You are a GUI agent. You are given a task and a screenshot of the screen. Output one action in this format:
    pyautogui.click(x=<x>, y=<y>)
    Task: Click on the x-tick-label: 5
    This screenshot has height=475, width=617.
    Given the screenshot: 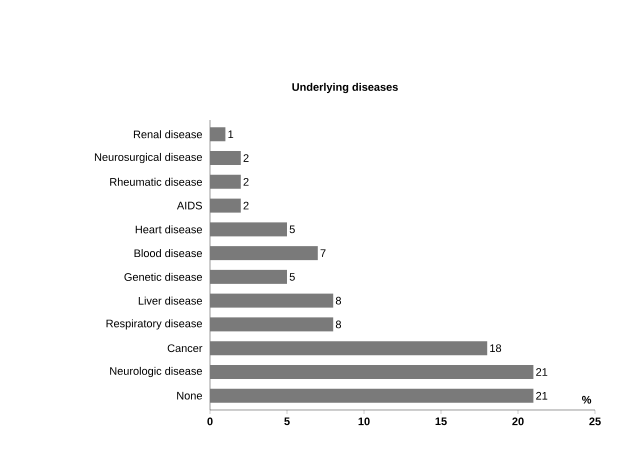 What is the action you would take?
    pyautogui.click(x=287, y=422)
    